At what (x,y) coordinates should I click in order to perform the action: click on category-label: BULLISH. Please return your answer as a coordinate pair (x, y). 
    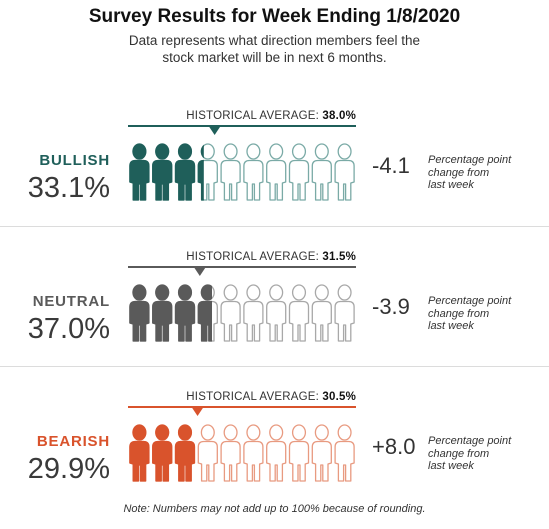
    Looking at the image, I should click on (74, 160).